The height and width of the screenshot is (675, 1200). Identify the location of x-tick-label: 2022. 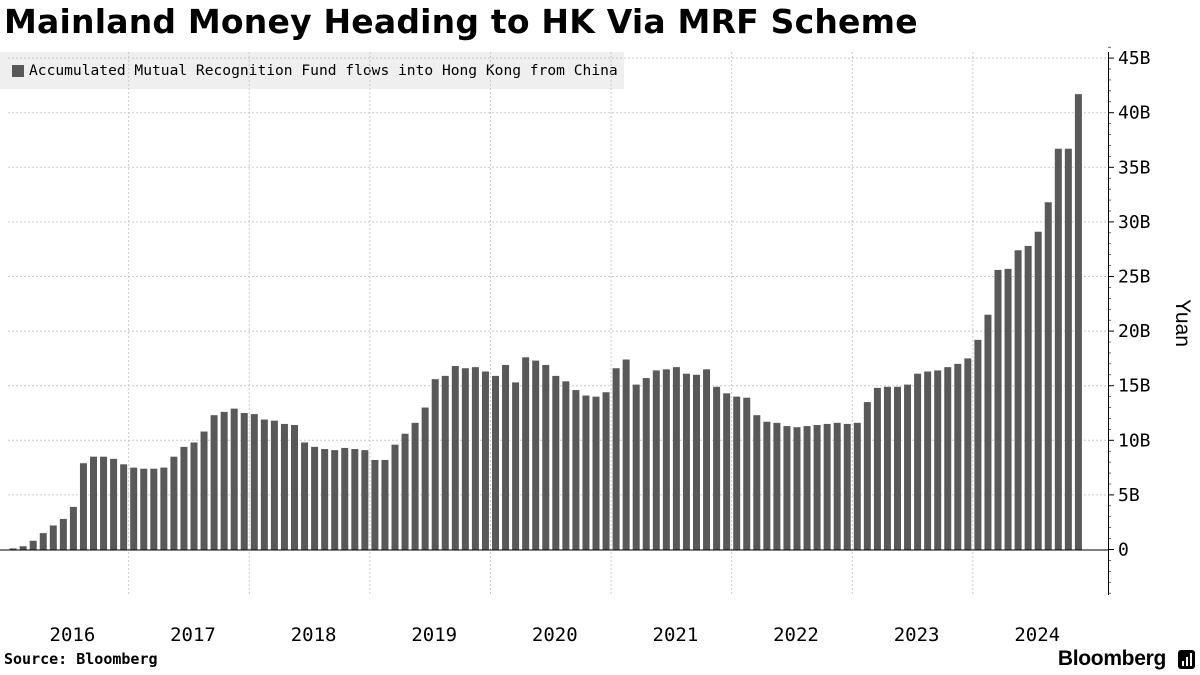
(796, 635).